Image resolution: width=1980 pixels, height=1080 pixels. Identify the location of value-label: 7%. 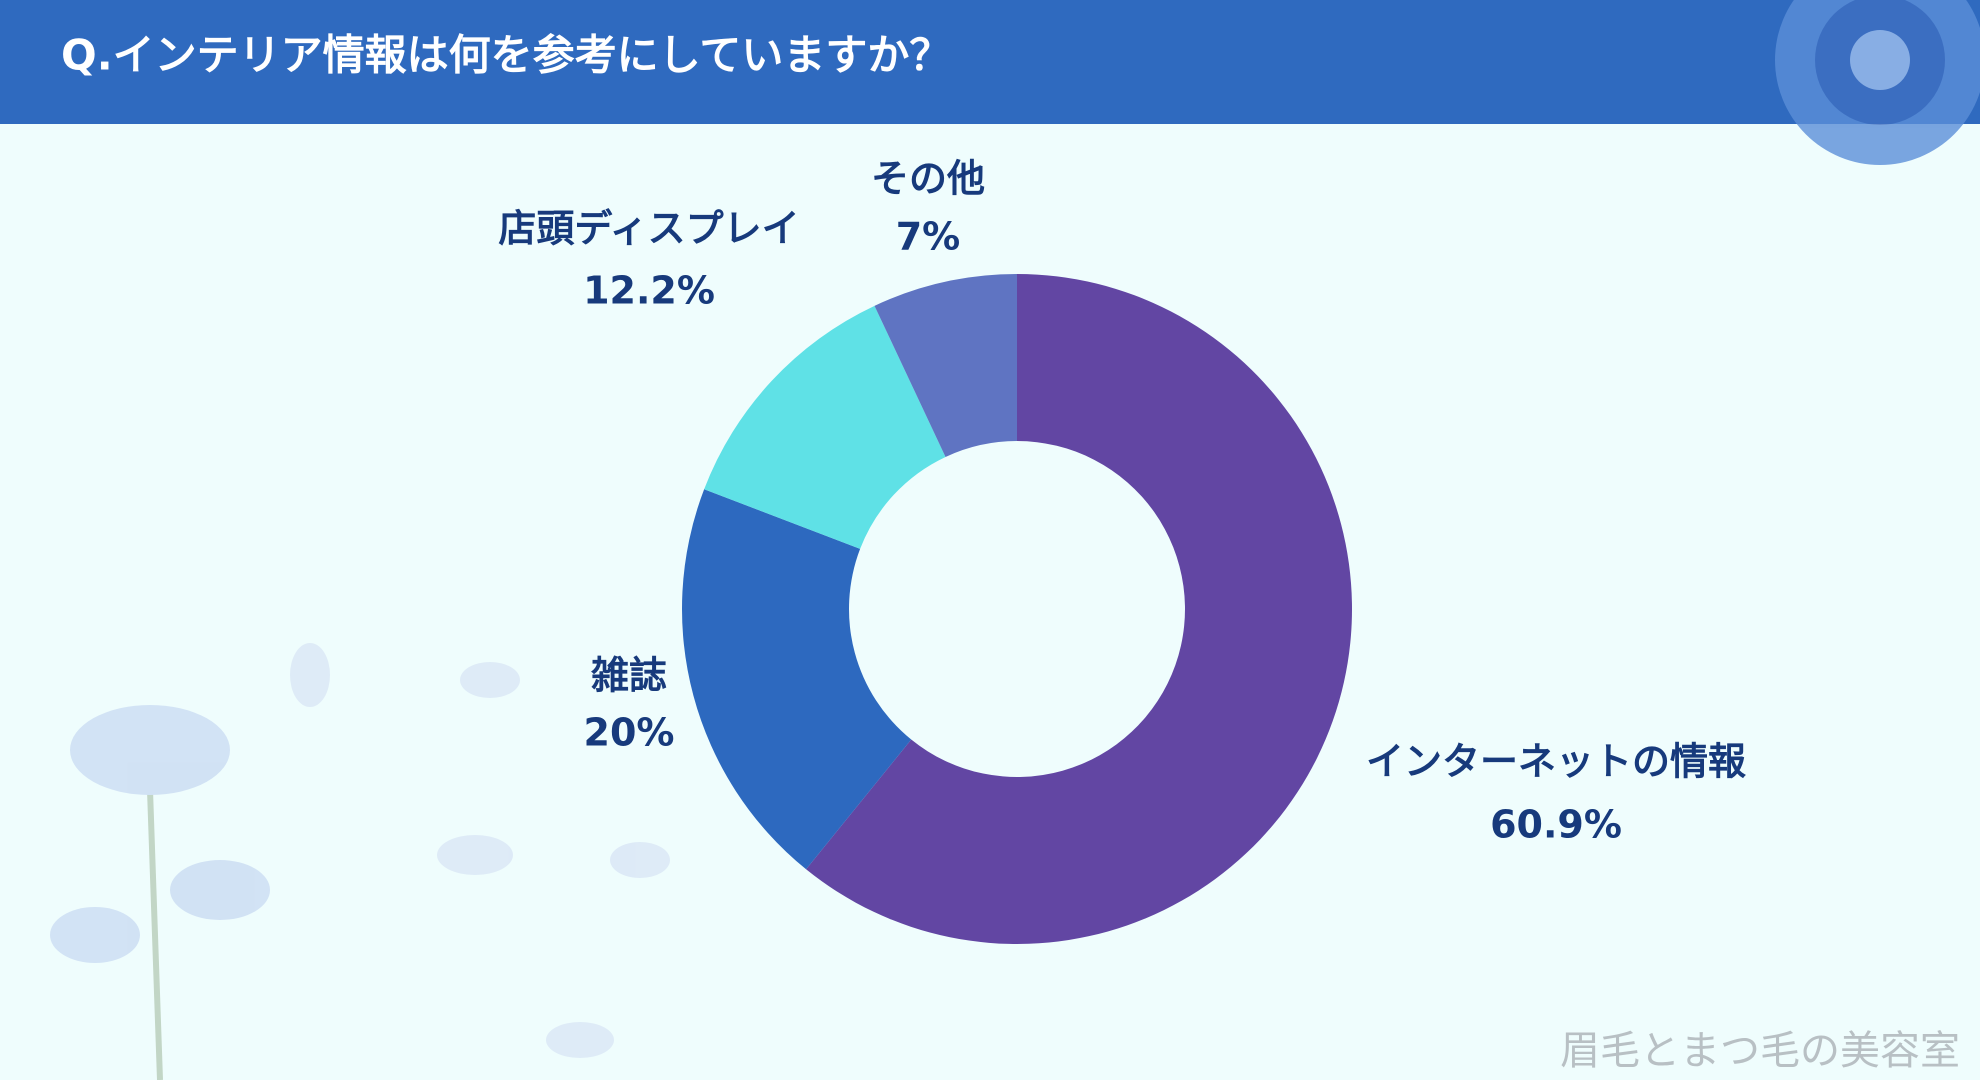
(928, 237).